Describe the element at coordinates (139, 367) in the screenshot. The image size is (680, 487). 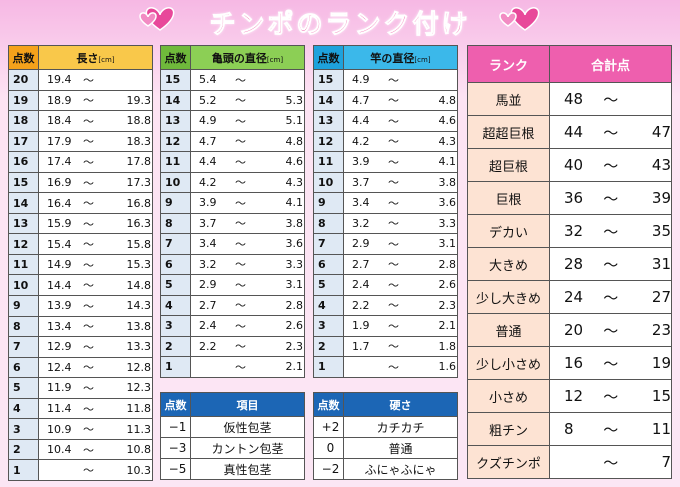
I see `range-part: 12.8` at that location.